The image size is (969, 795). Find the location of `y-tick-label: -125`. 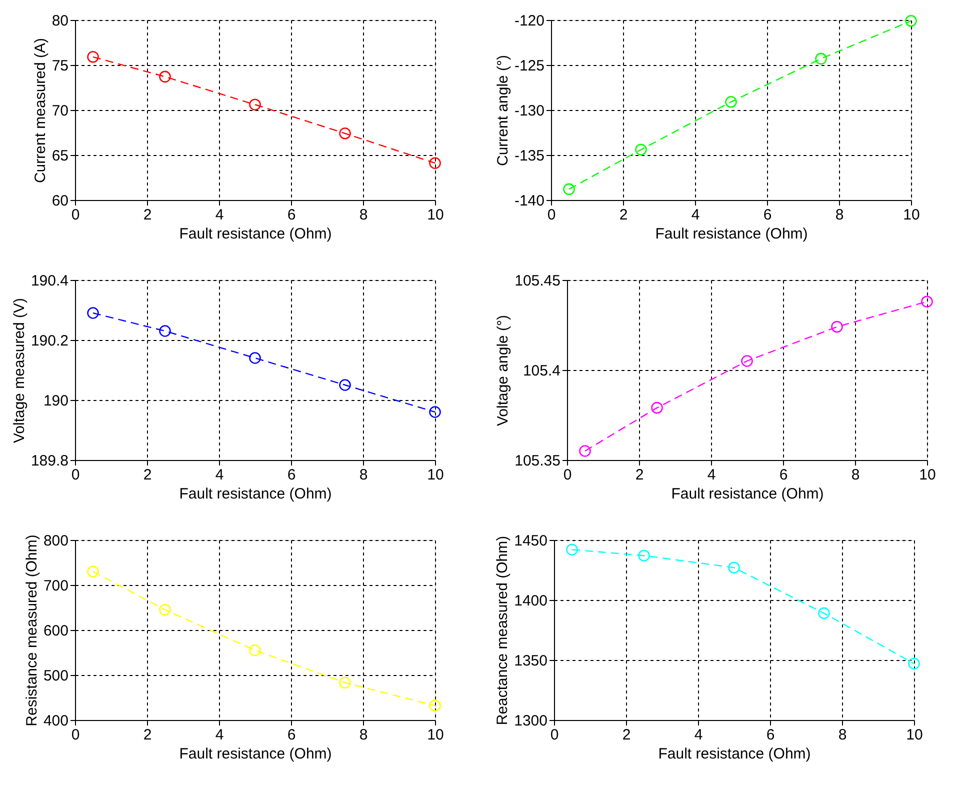

y-tick-label: -125 is located at coordinates (529, 66).